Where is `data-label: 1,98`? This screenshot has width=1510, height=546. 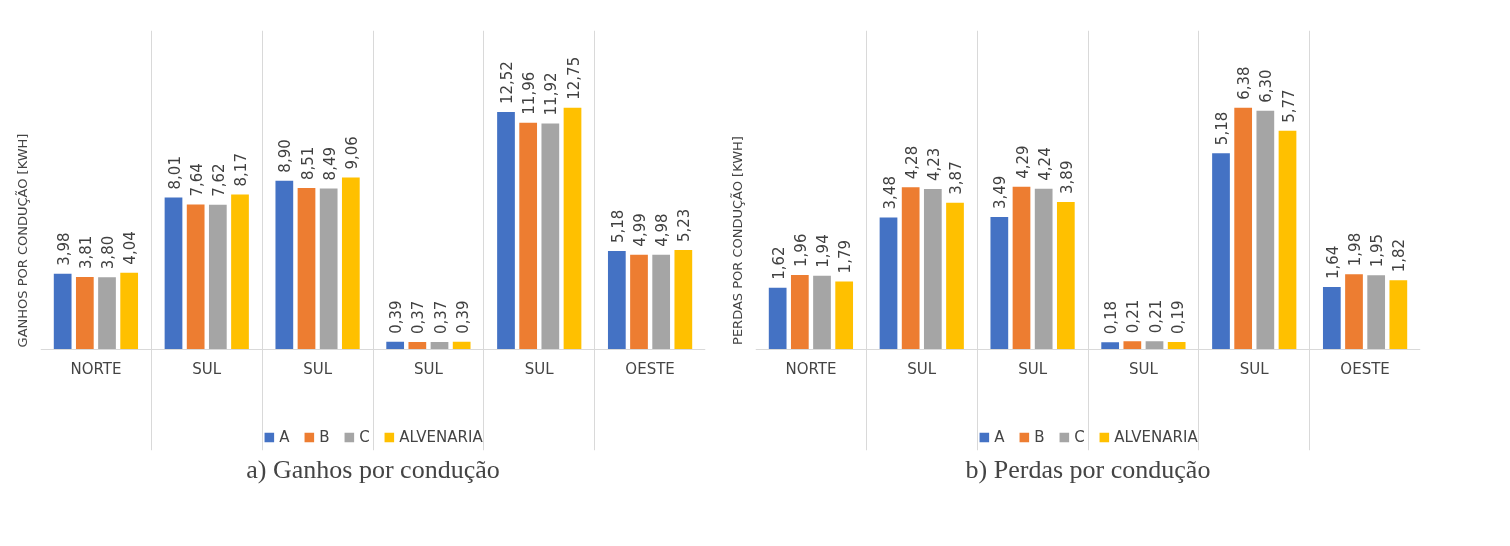 data-label: 1,98 is located at coordinates (1355, 249).